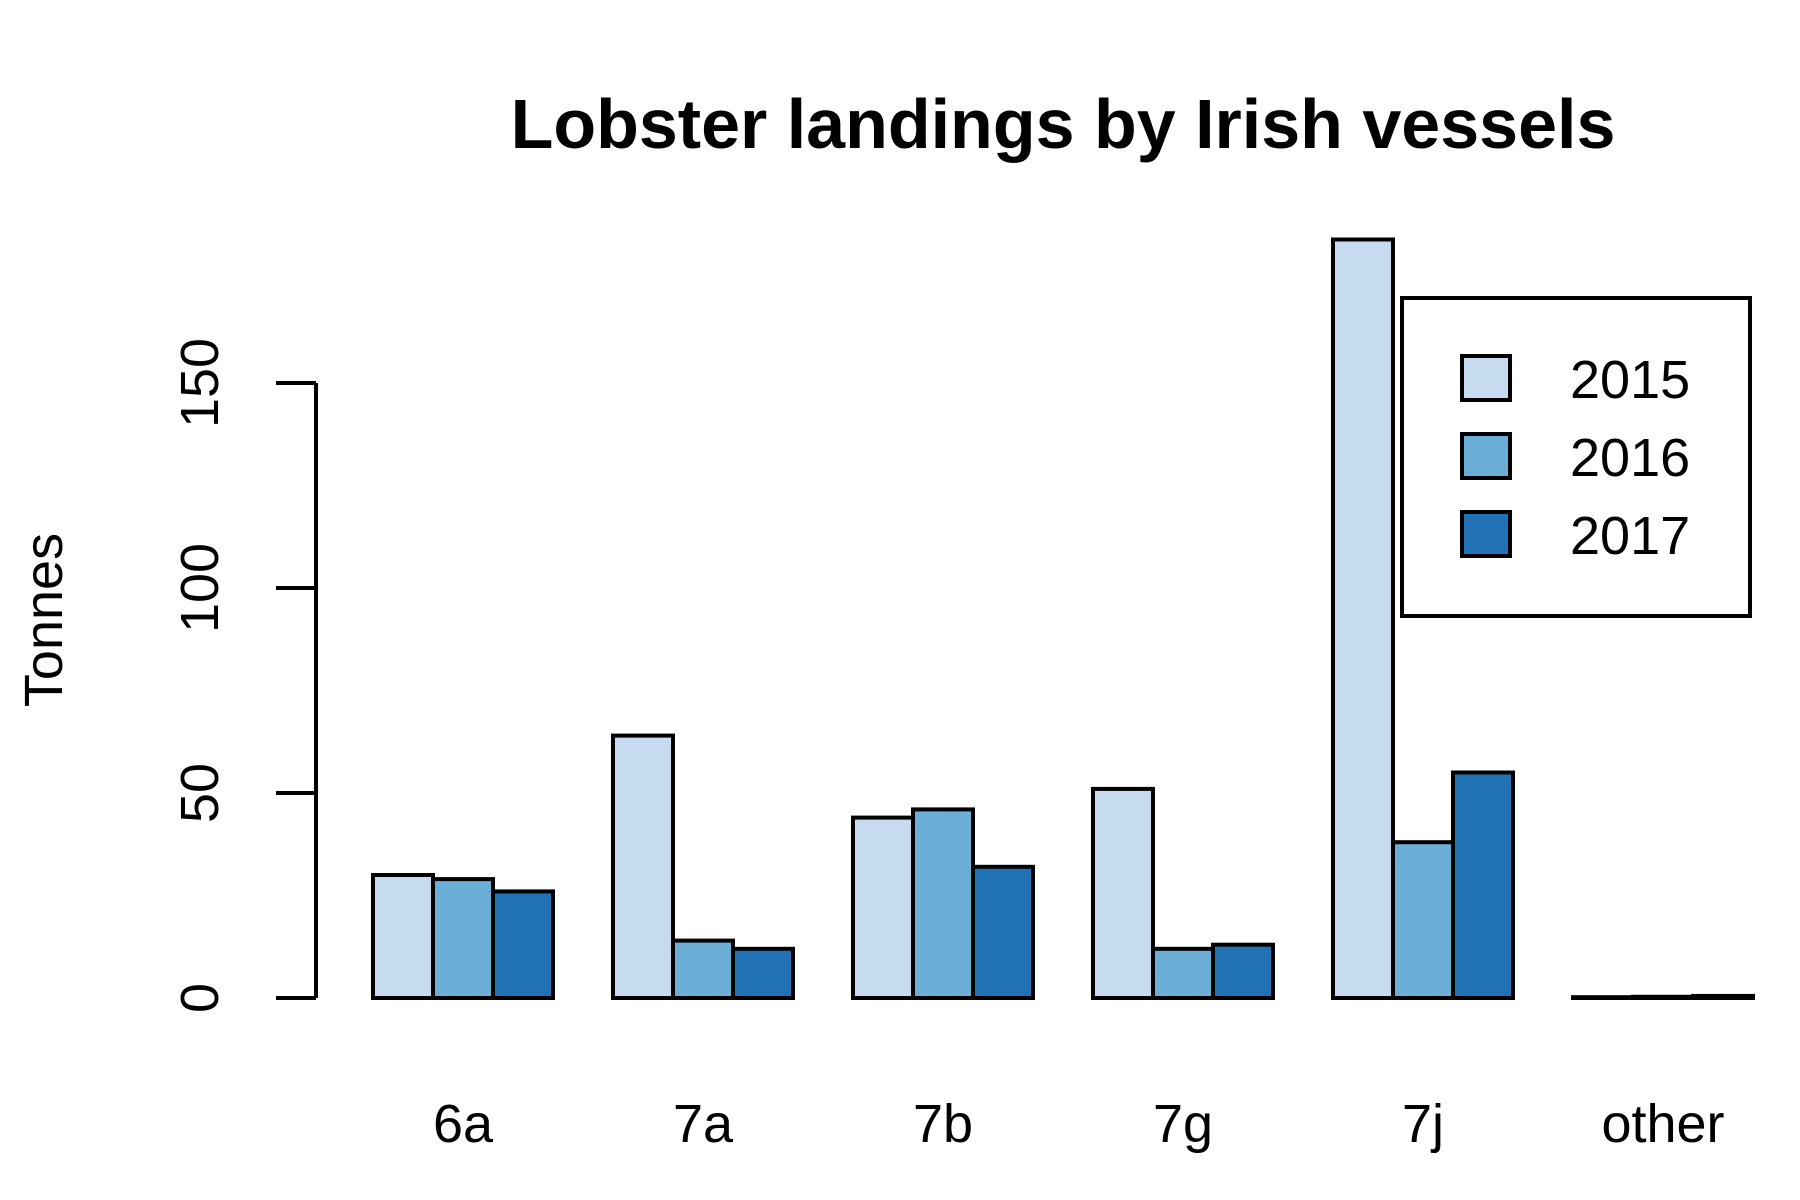  What do you see at coordinates (523, 945) in the screenshot?
I see `bar-6a-2017` at bounding box center [523, 945].